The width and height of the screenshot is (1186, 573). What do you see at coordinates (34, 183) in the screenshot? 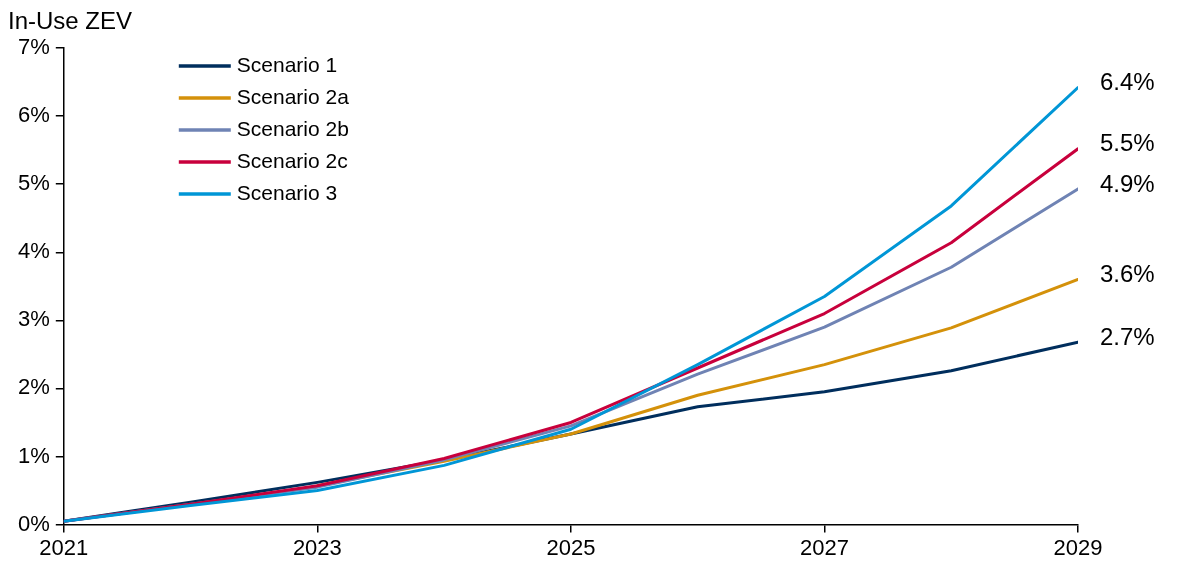
I see `y-tick-label: 5%` at bounding box center [34, 183].